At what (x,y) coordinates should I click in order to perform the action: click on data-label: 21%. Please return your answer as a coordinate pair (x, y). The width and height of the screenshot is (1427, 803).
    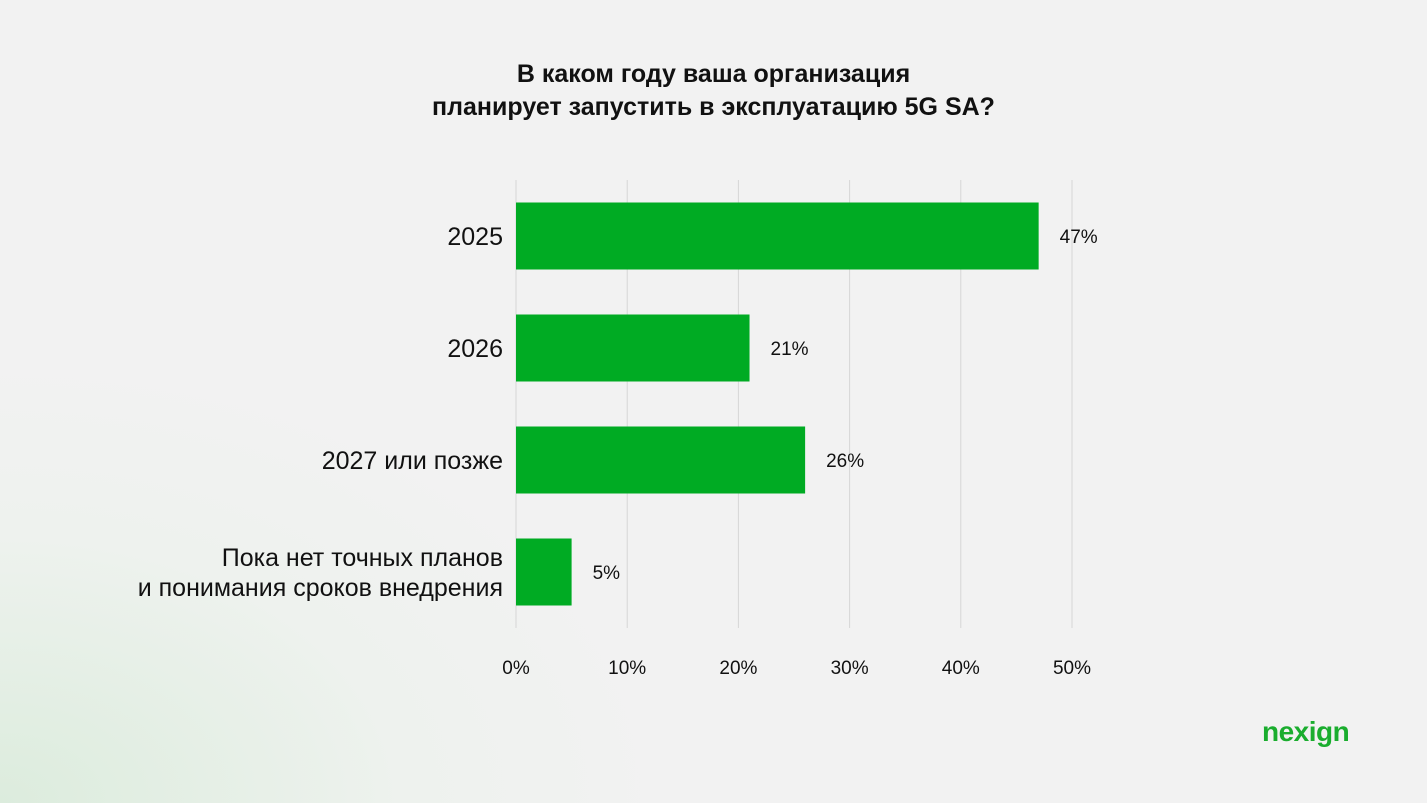
    Looking at the image, I should click on (790, 349).